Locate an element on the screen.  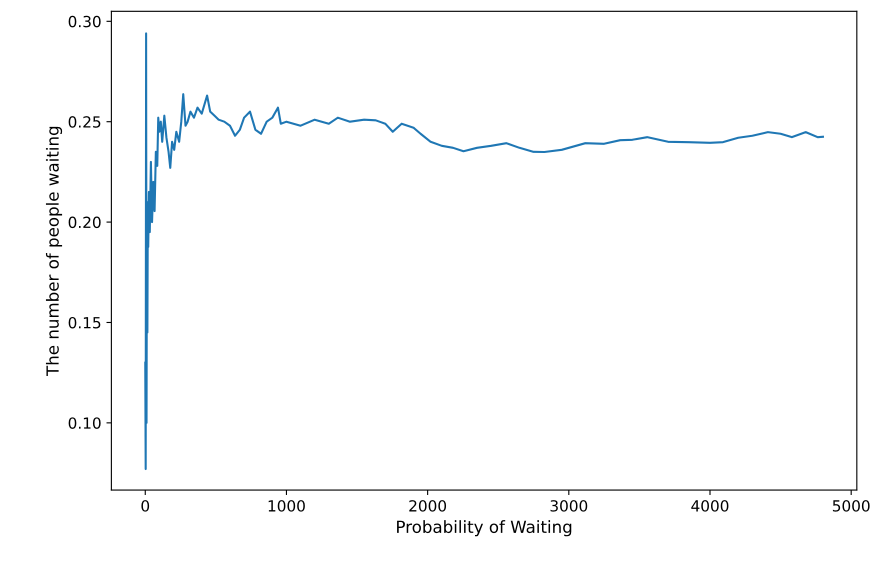
y-tick-label: 0.15 is located at coordinates (84, 322).